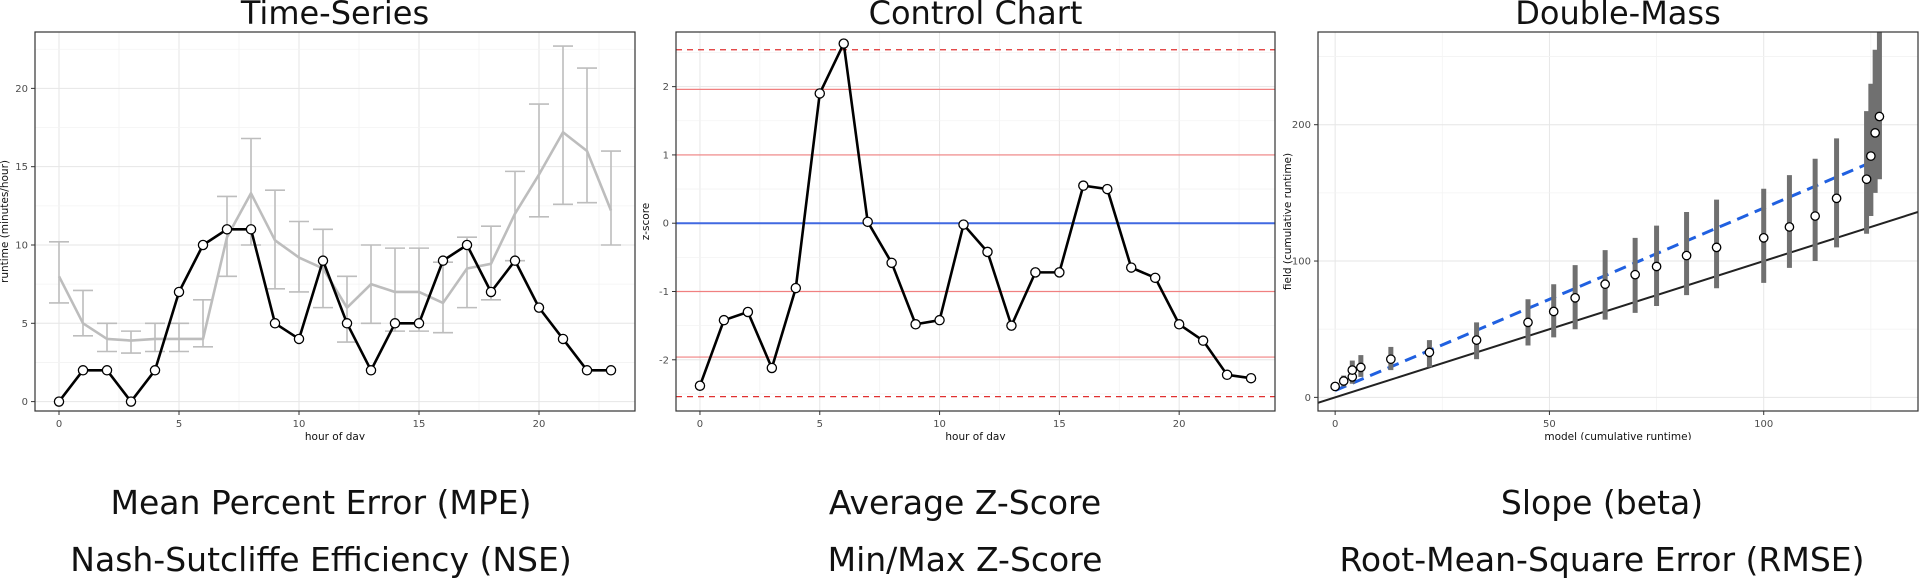 This screenshot has height=580, width=1930. Describe the element at coordinates (321, 559) in the screenshot. I see `caption-nse: Nash-Sutcliffe Efficiency (NSE)` at that location.